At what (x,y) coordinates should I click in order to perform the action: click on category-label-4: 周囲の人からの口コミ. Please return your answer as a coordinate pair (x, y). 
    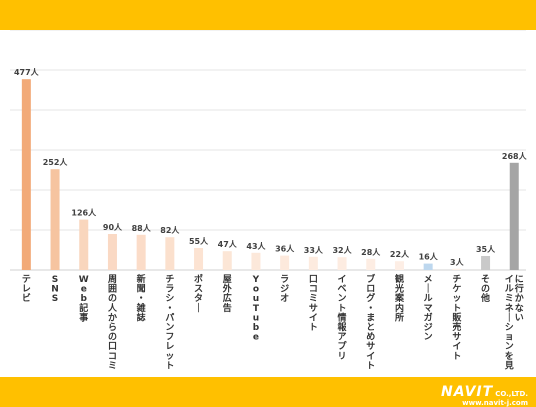
    Looking at the image, I should click on (112, 322).